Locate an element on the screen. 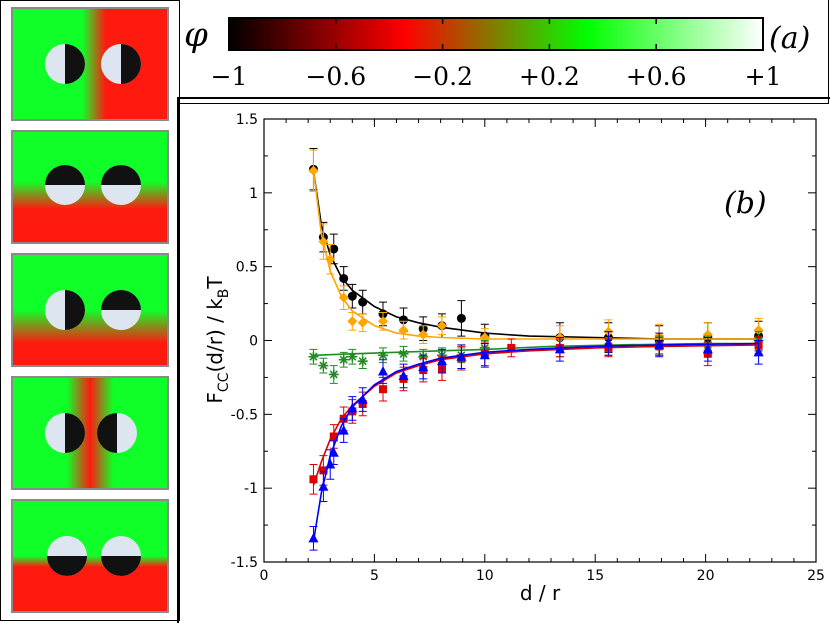 The height and width of the screenshot is (623, 830). y-tick-label: 1 is located at coordinates (253, 194).